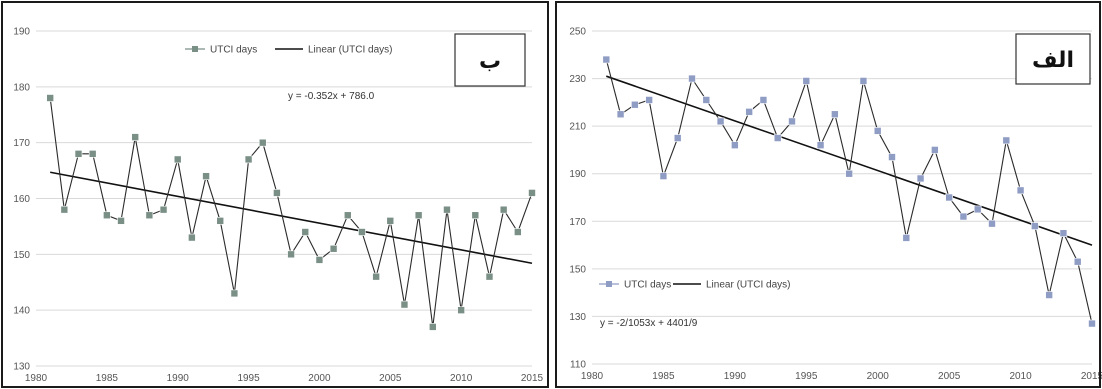 This screenshot has height=389, width=1102. What do you see at coordinates (663, 376) in the screenshot?
I see `x-tick-label: 1985` at bounding box center [663, 376].